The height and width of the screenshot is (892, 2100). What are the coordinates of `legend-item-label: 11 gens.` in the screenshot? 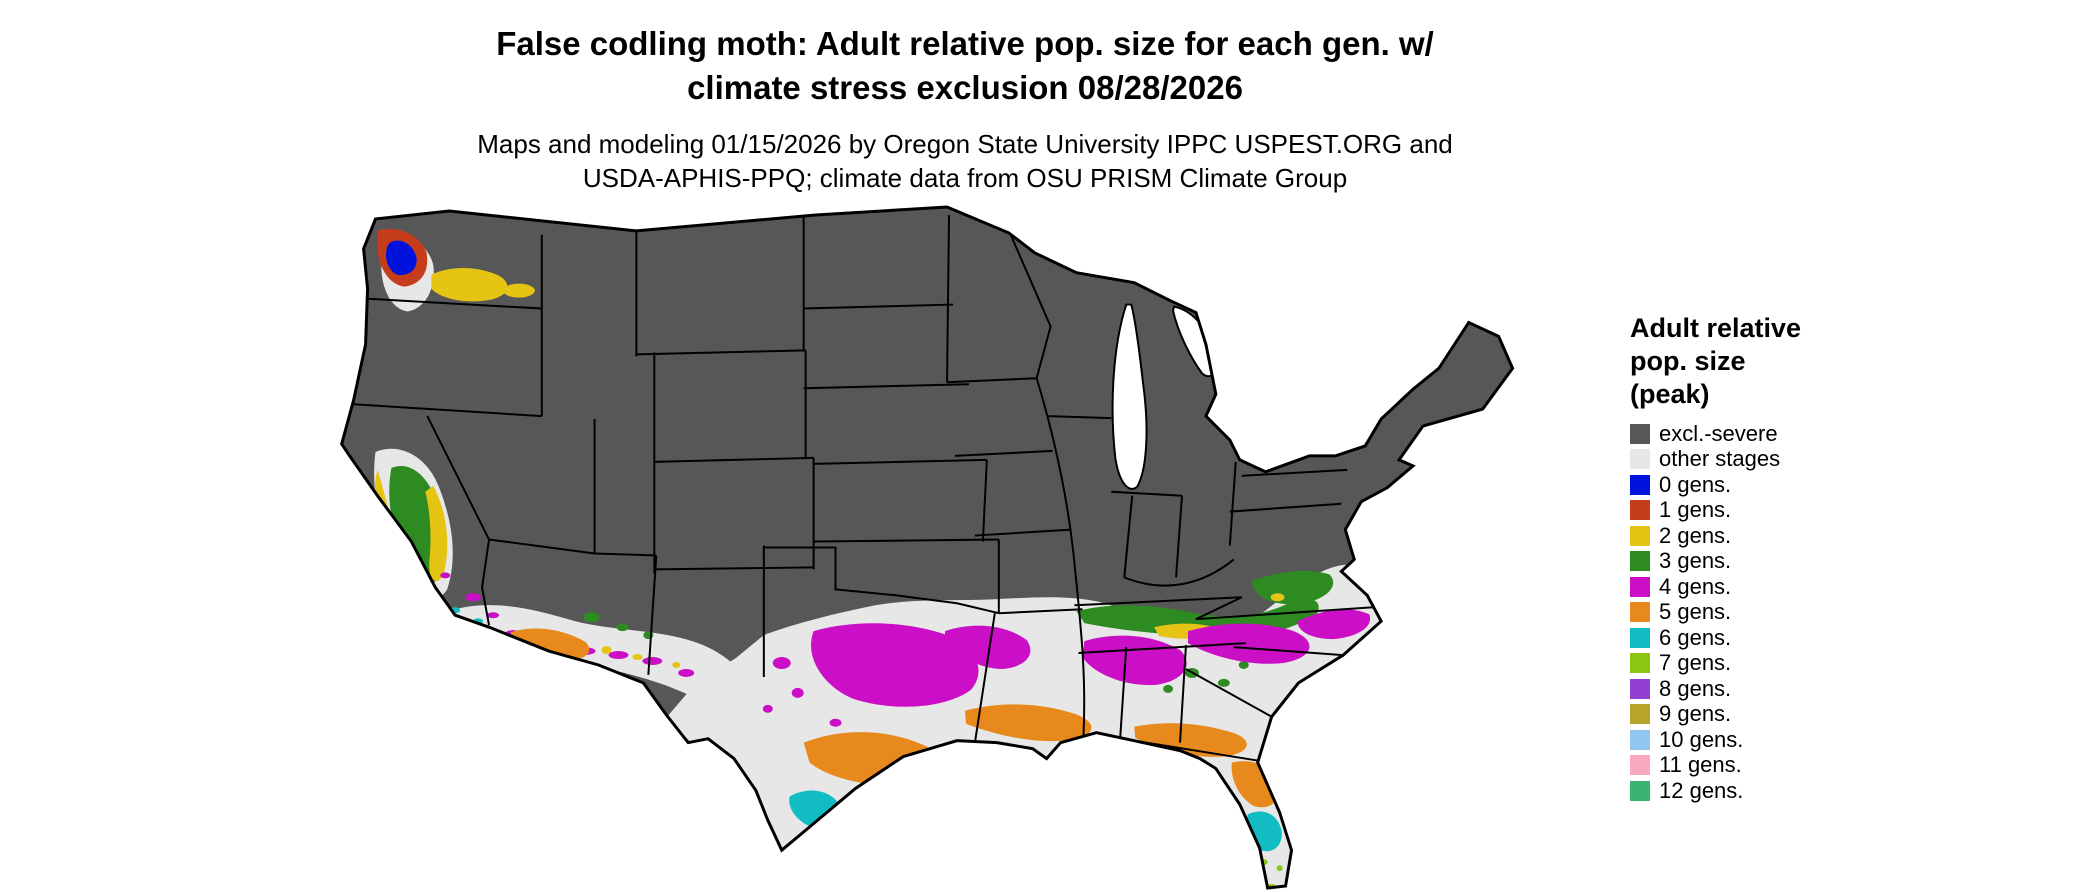 It's located at (1700, 765).